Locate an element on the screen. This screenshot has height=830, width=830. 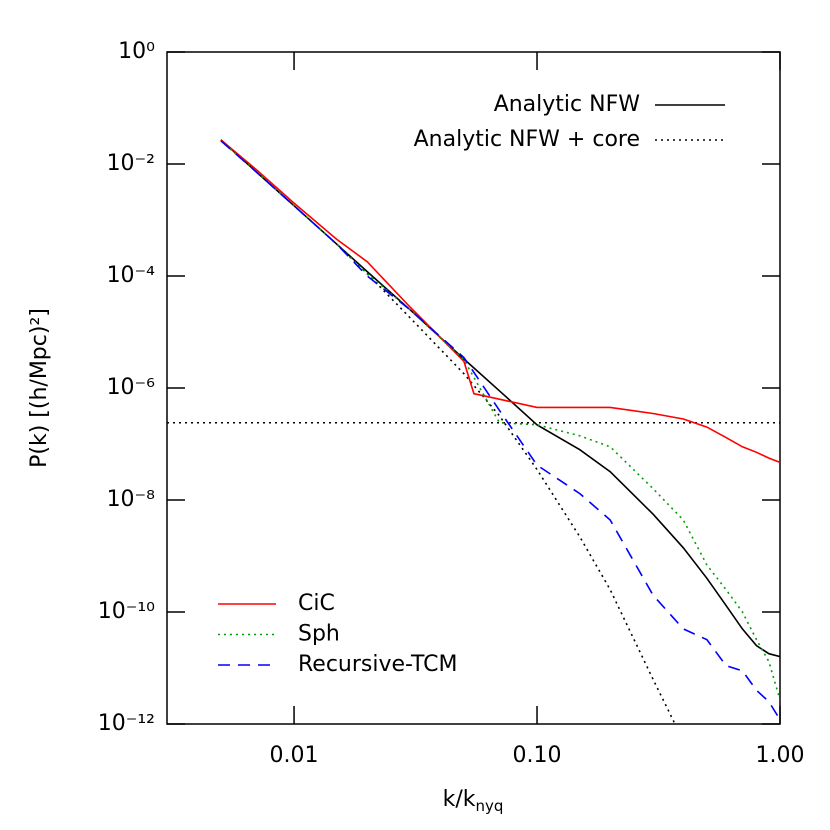
y-tick-label: 10⁻⁶ is located at coordinates (131, 387).